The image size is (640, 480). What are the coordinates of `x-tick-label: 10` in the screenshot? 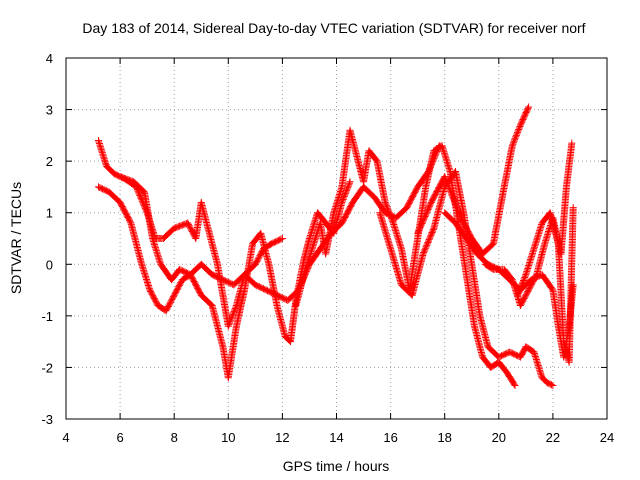 It's located at (228, 437).